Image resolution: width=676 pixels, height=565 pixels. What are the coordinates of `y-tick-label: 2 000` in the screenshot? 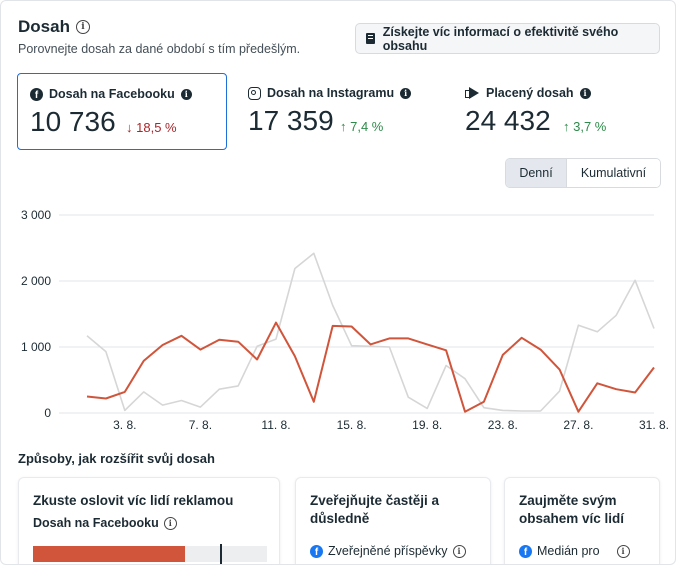 It's located at (36, 281).